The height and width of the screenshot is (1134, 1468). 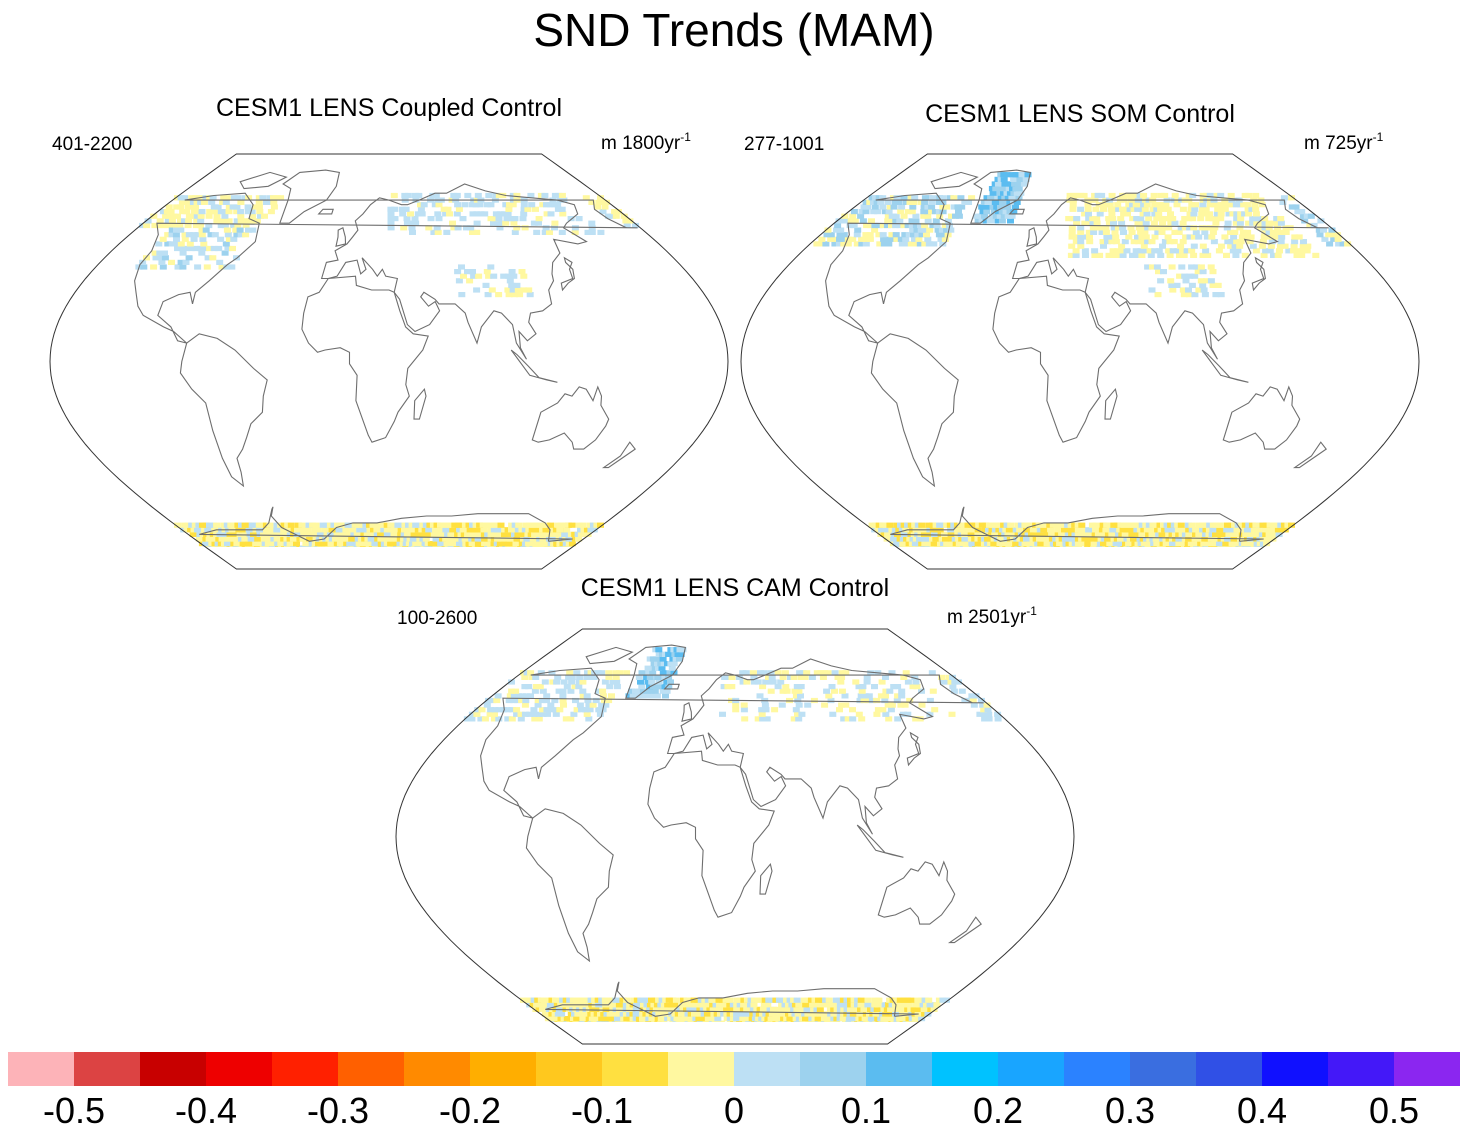 I want to click on coastline-iceland, so click(x=325, y=211).